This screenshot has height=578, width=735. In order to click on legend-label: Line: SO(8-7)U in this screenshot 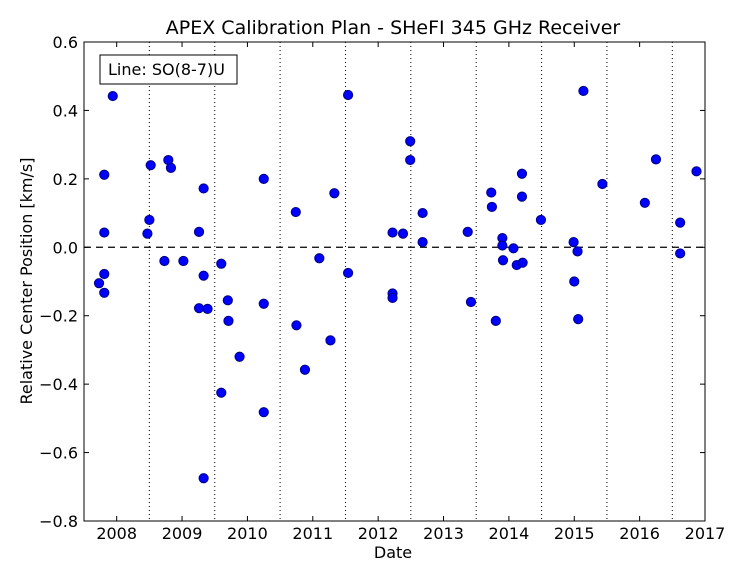, I will do `click(166, 69)`.